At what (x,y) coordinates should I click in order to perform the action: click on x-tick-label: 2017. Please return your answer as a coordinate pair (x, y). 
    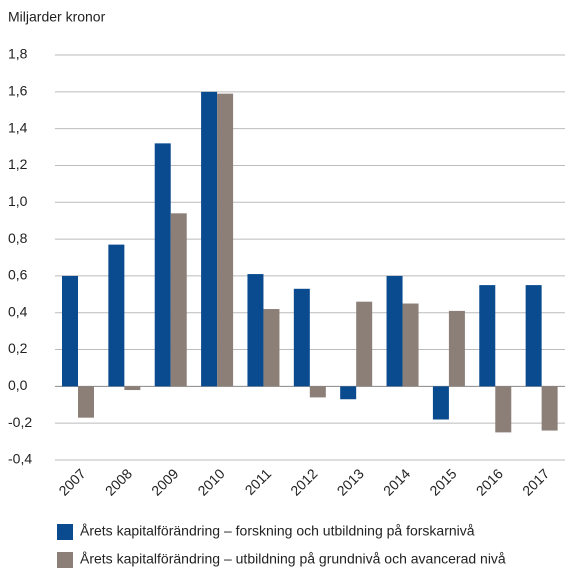
    Looking at the image, I should click on (535, 481).